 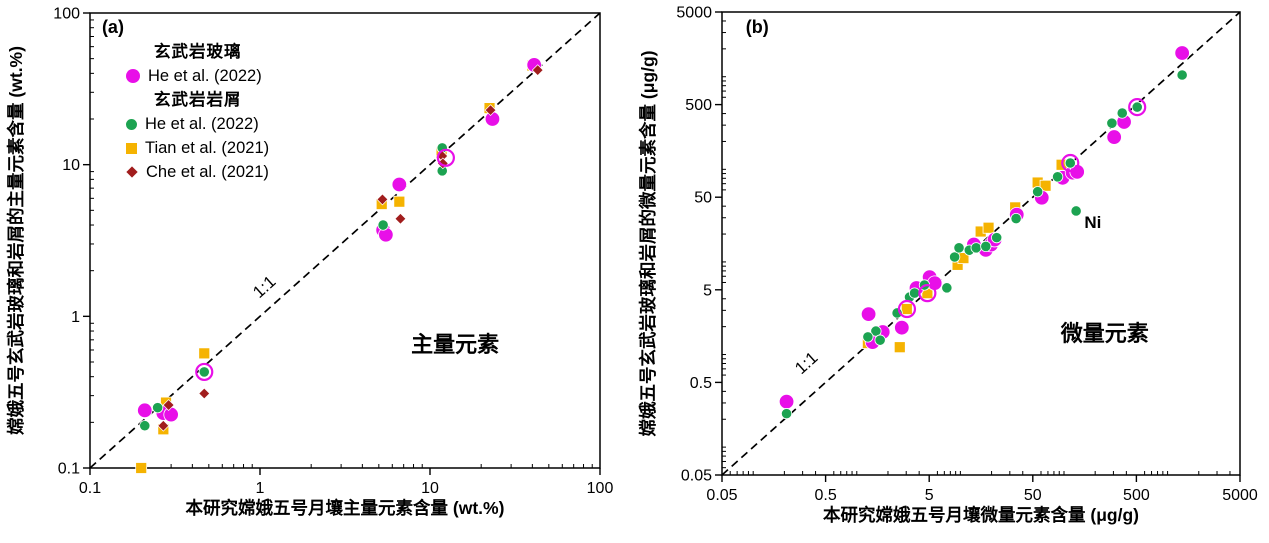 What do you see at coordinates (1092, 222) in the screenshot?
I see `ni-outlier-label: Ni` at bounding box center [1092, 222].